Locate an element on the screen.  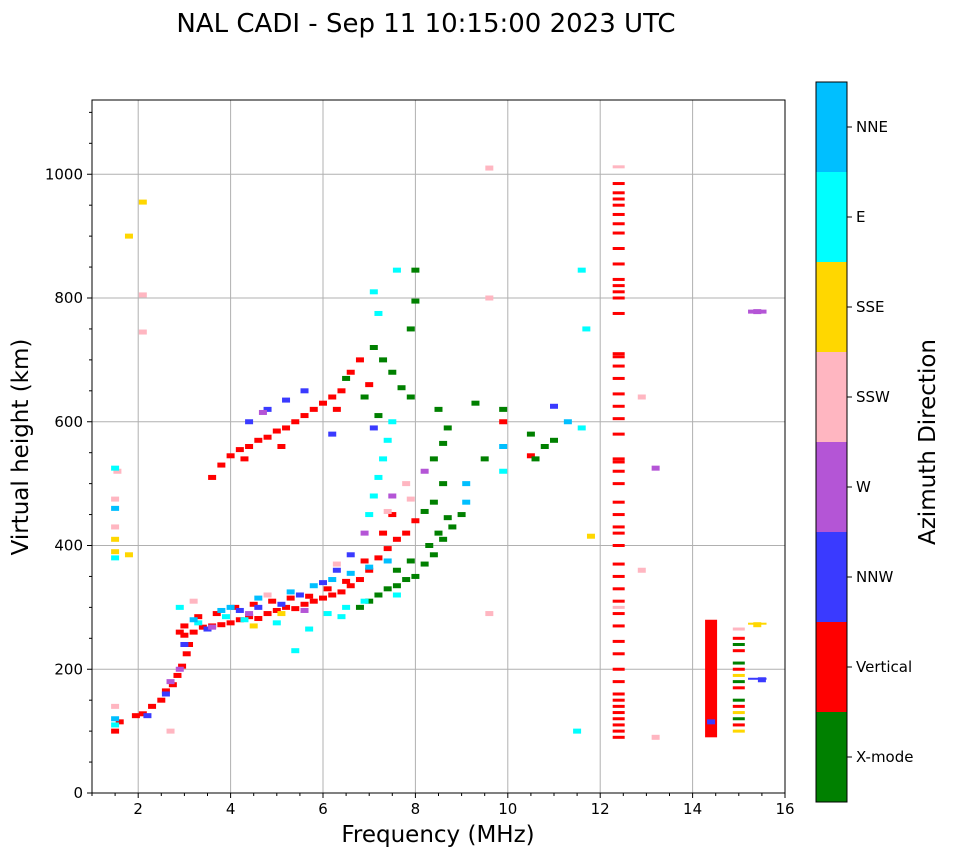
y-tick-label: 600 is located at coordinates (68, 422).